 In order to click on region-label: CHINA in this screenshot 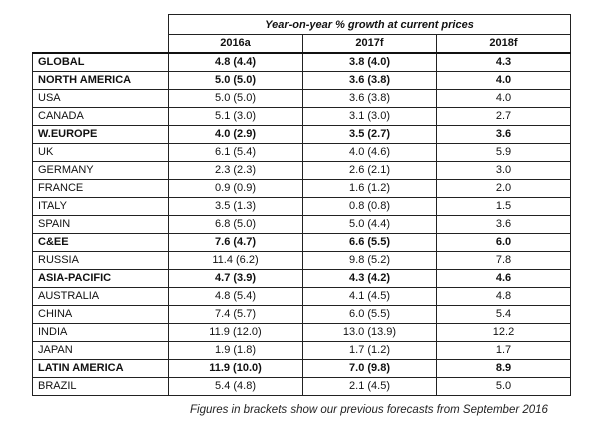, I will do `click(100, 314)`.